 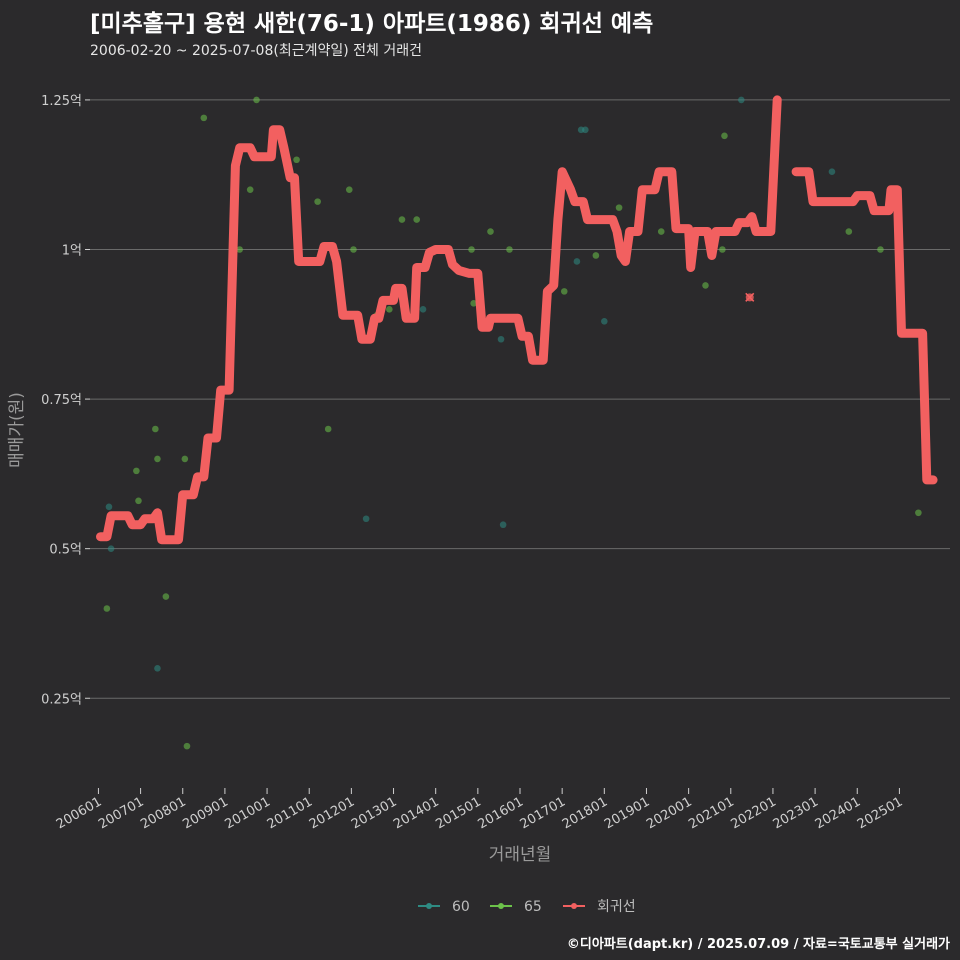 I want to click on y-tick-label: 1.25억, so click(x=61, y=101).